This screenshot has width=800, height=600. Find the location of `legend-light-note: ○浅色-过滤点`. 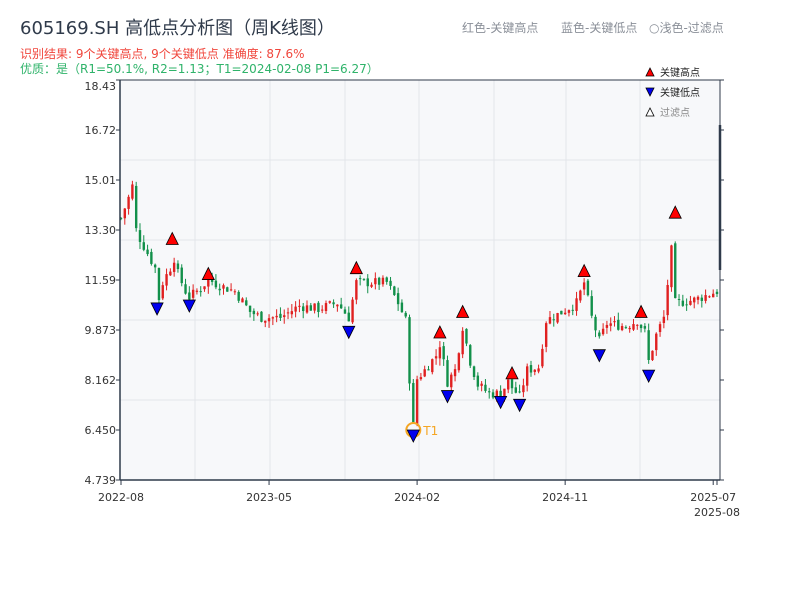

legend-light-note: ○浅色-过滤点 is located at coordinates (686, 28).